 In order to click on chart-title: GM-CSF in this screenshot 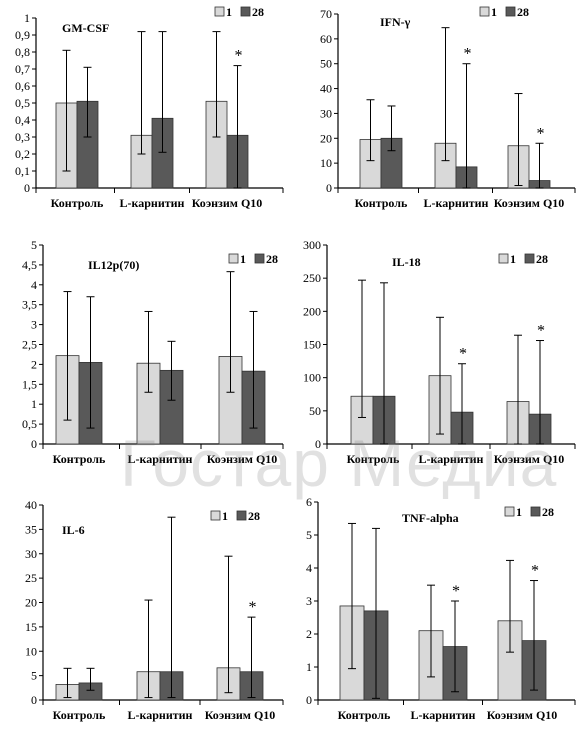, I will do `click(85, 28)`.